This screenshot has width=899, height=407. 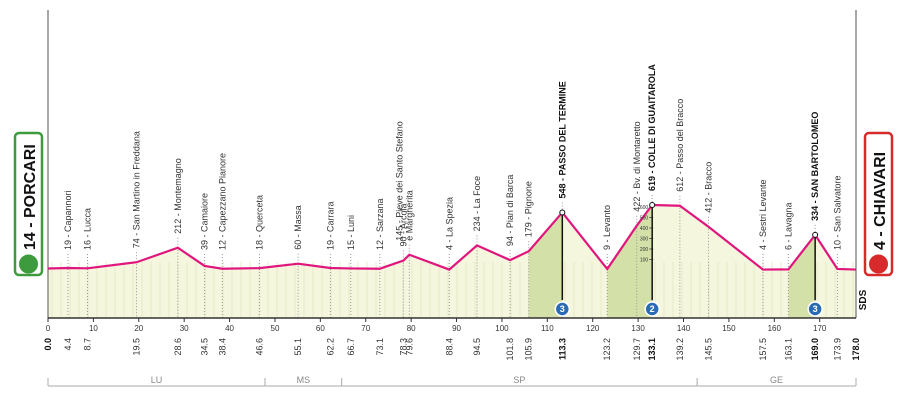 I want to click on x-tick-label: 100, so click(x=502, y=328).